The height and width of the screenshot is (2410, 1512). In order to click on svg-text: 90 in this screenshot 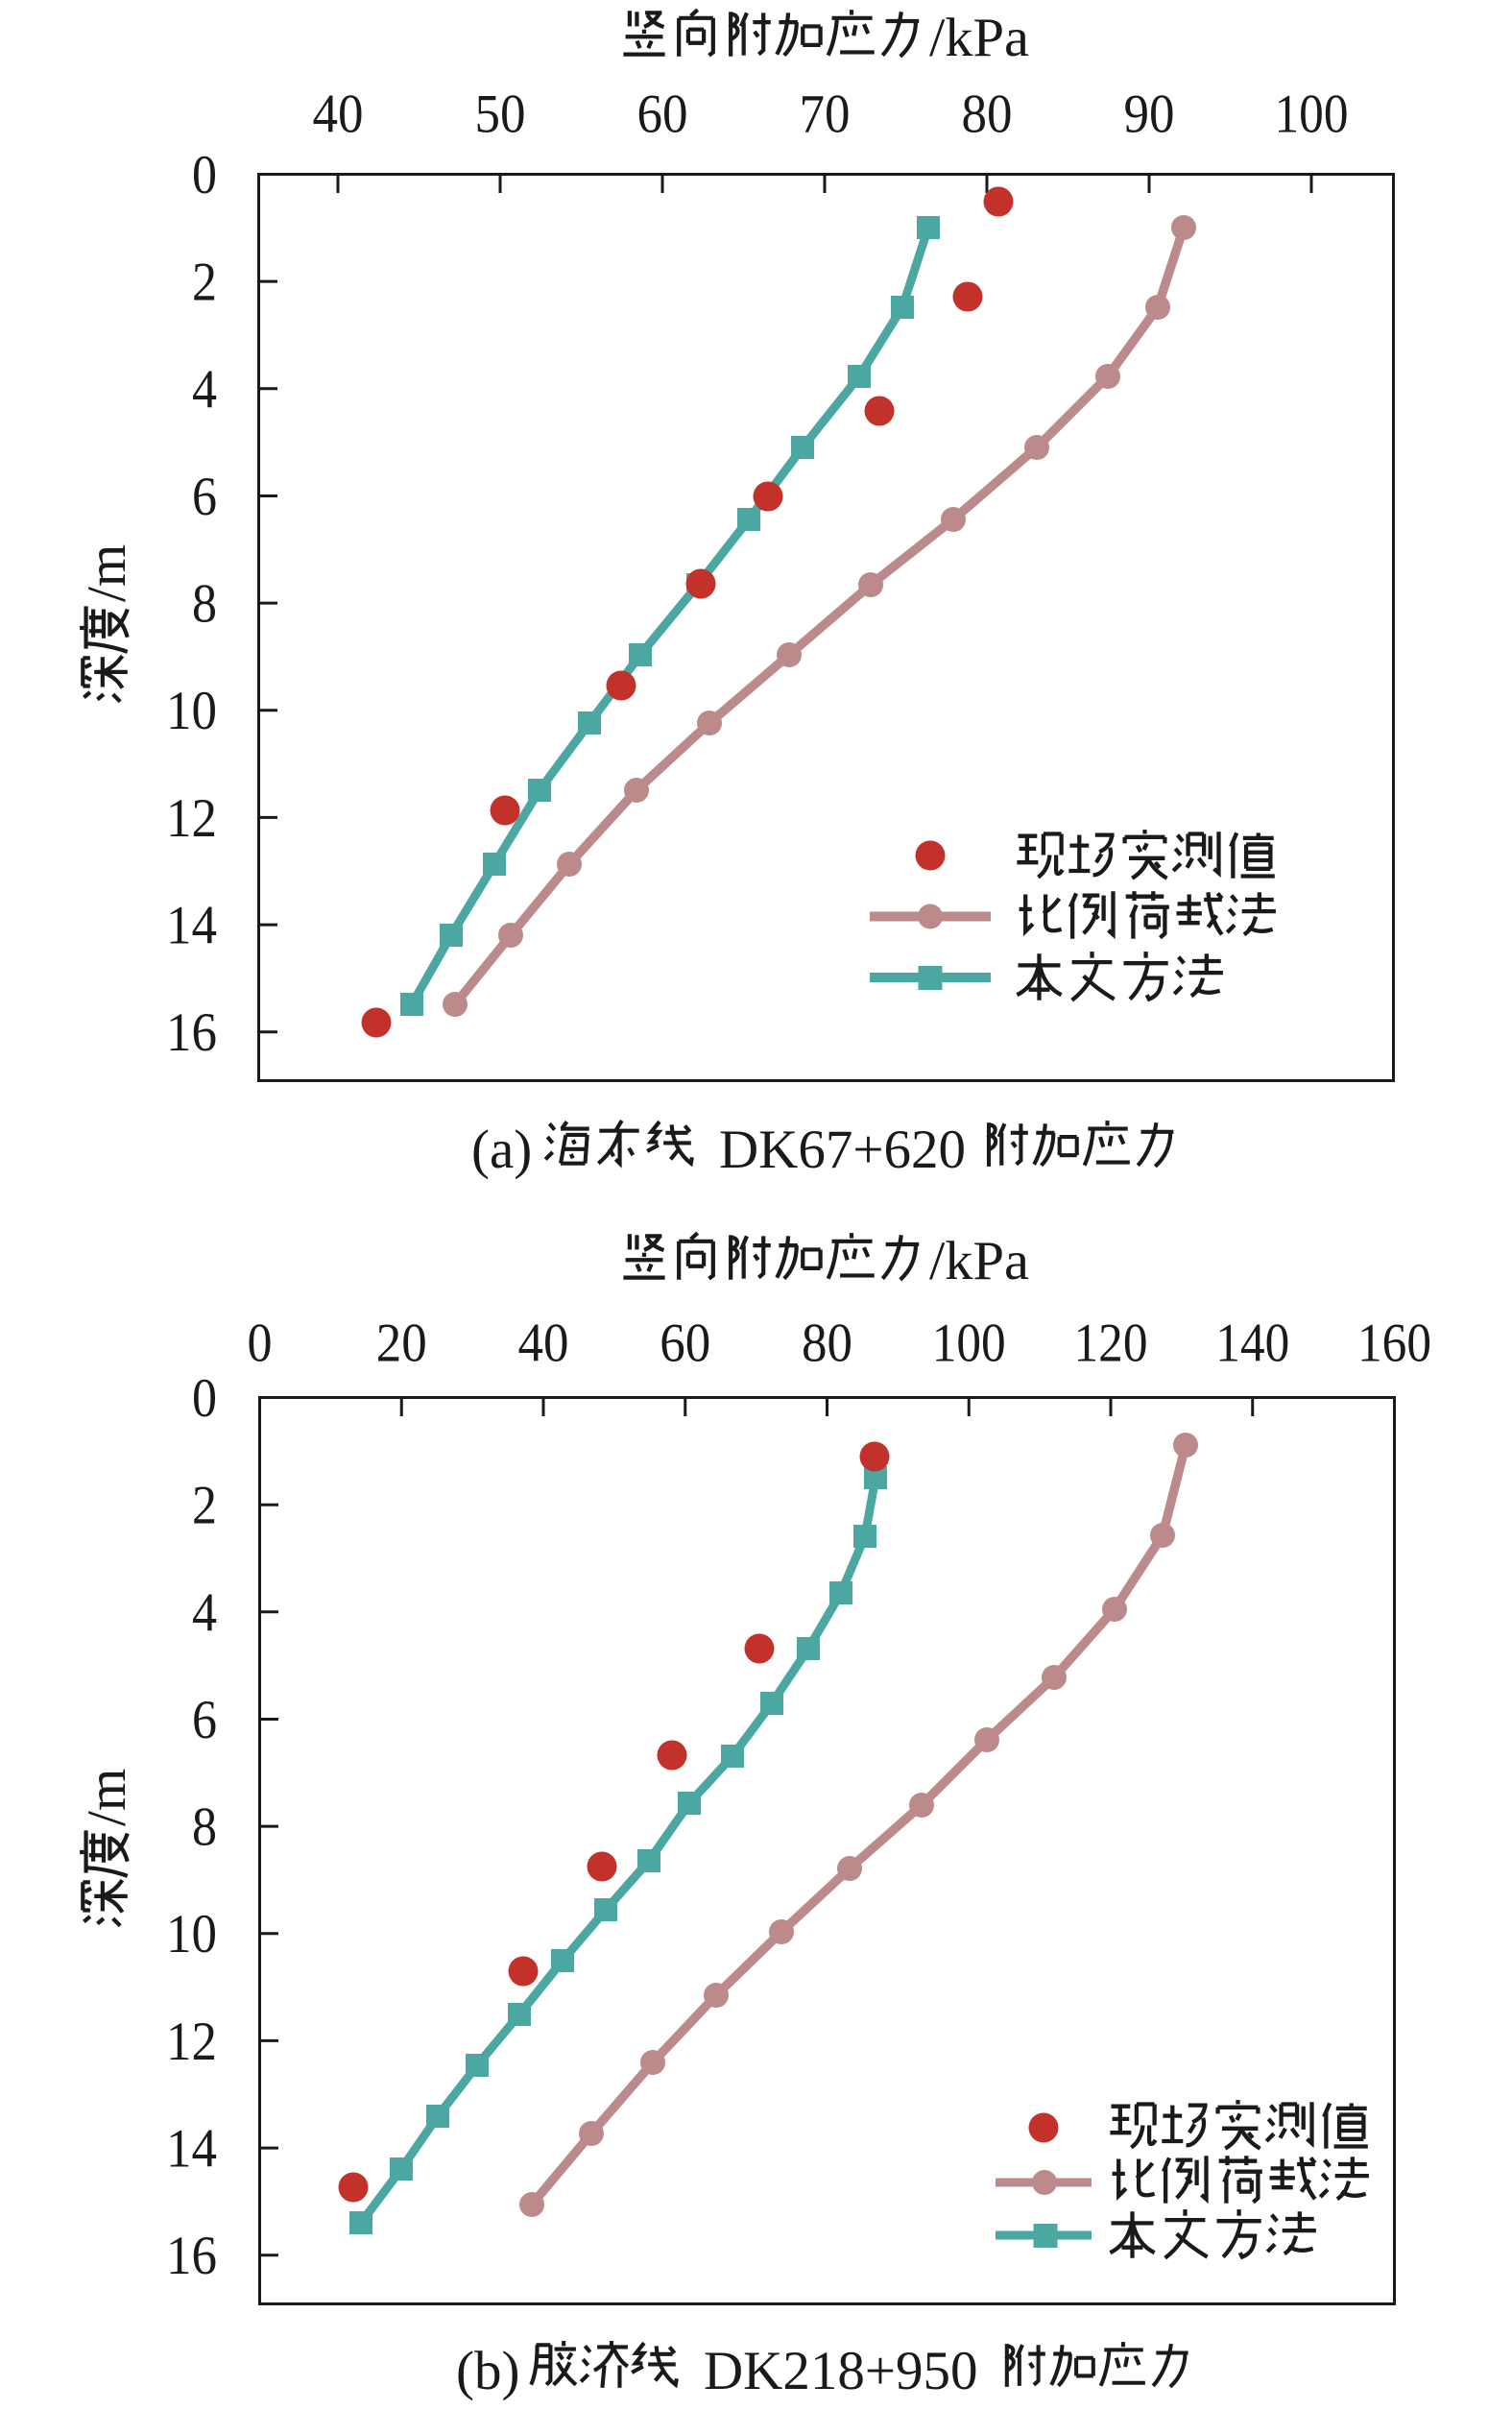, I will do `click(1149, 115)`.